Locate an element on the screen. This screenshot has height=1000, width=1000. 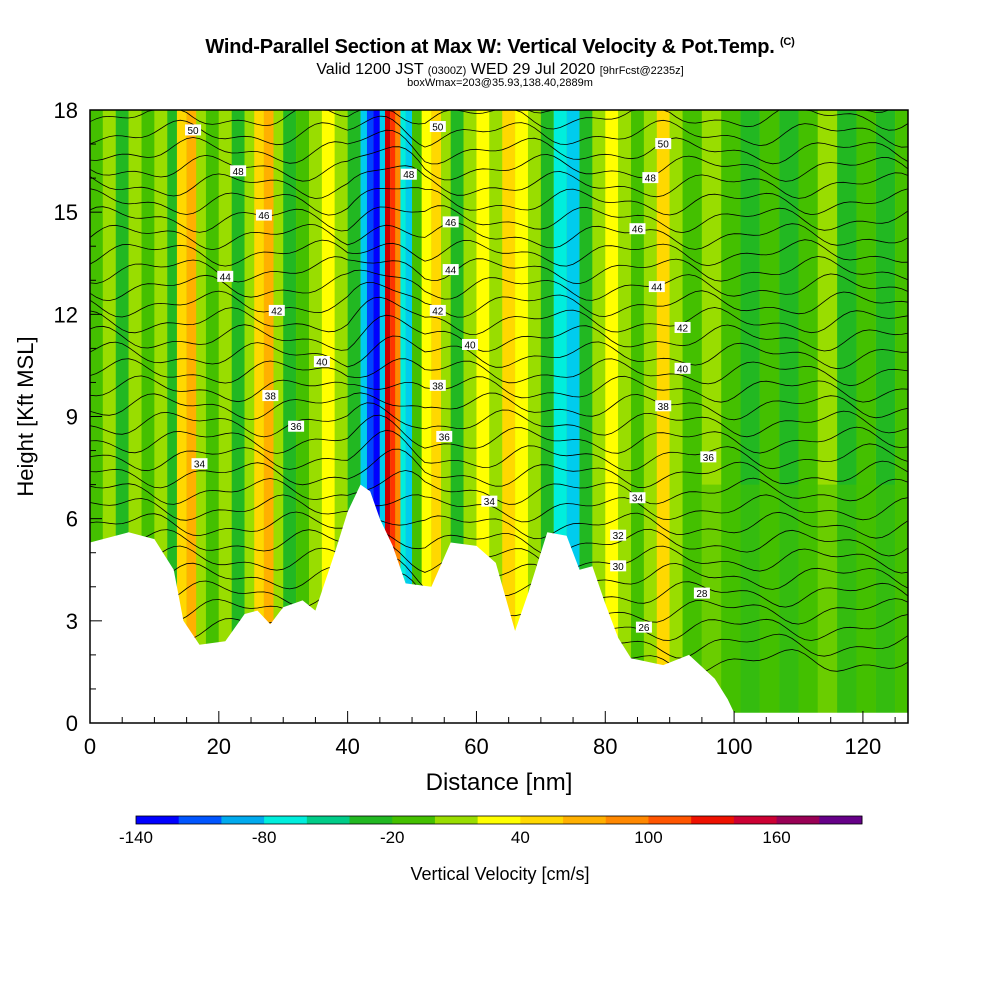
y-tick-label: 0 is located at coordinates (72, 723).